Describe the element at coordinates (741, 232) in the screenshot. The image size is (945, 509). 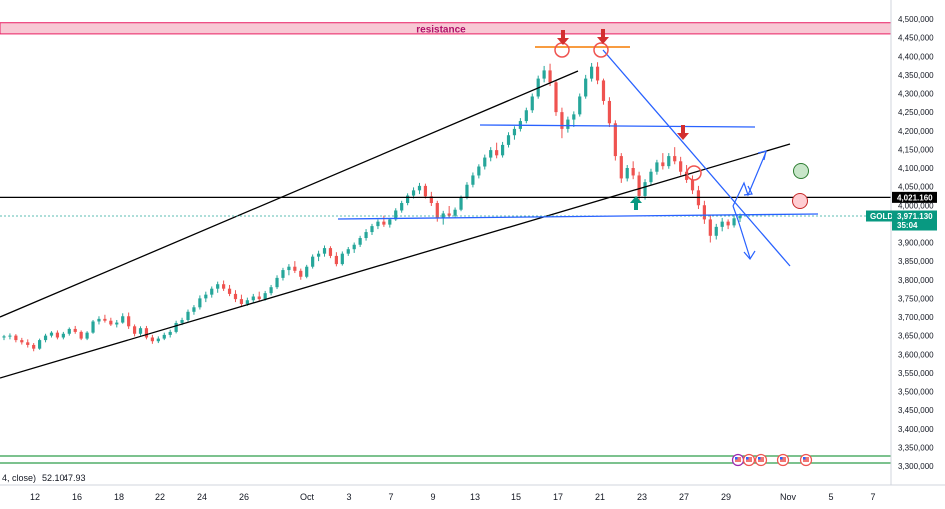
I see `projection-down-path` at that location.